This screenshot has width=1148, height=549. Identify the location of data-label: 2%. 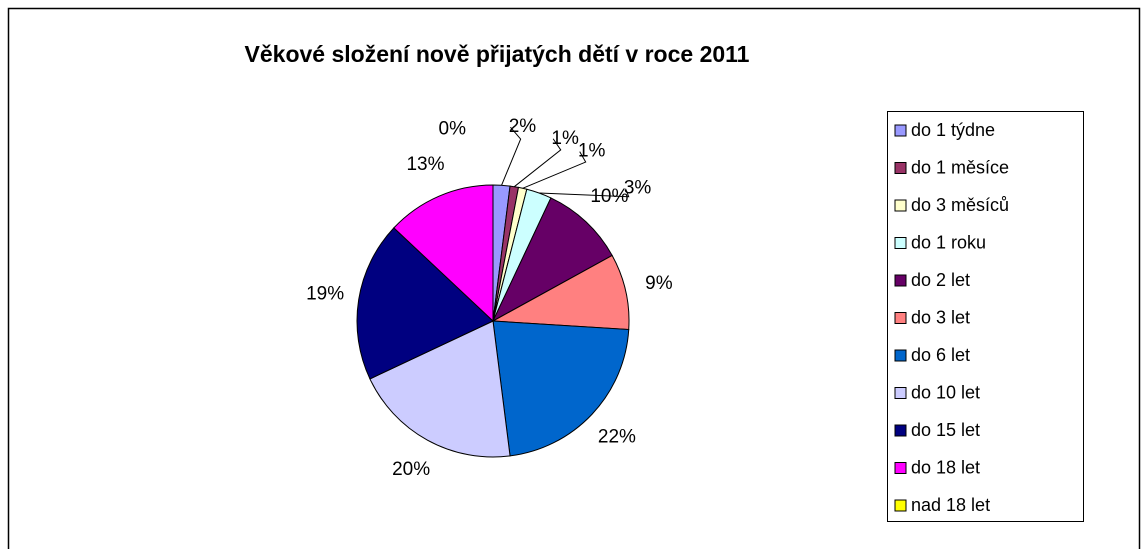
(523, 126).